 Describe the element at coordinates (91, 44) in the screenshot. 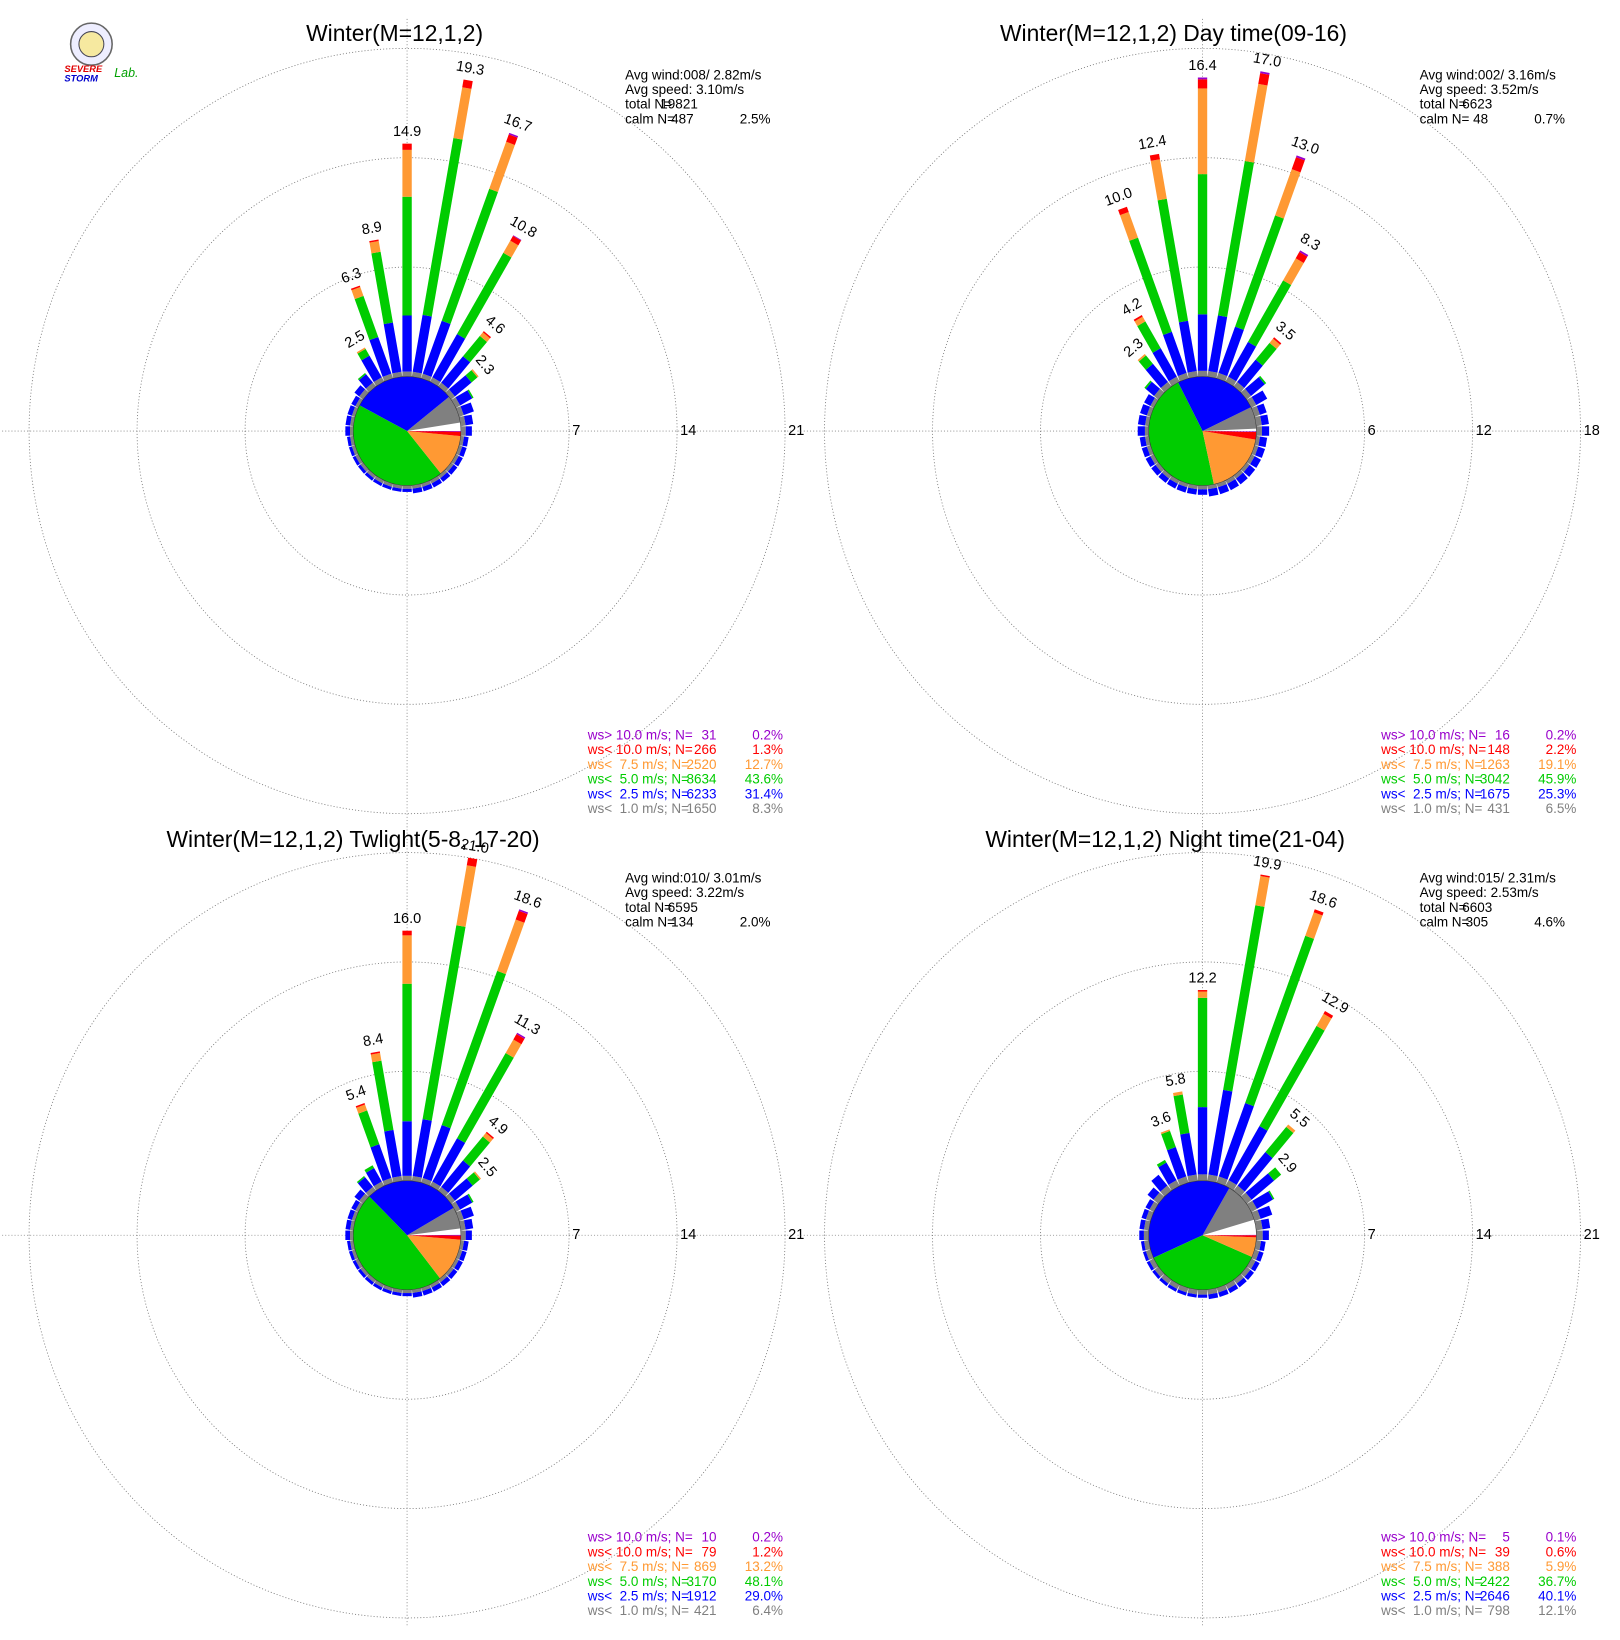

I see `logo-emblem-inner` at that location.